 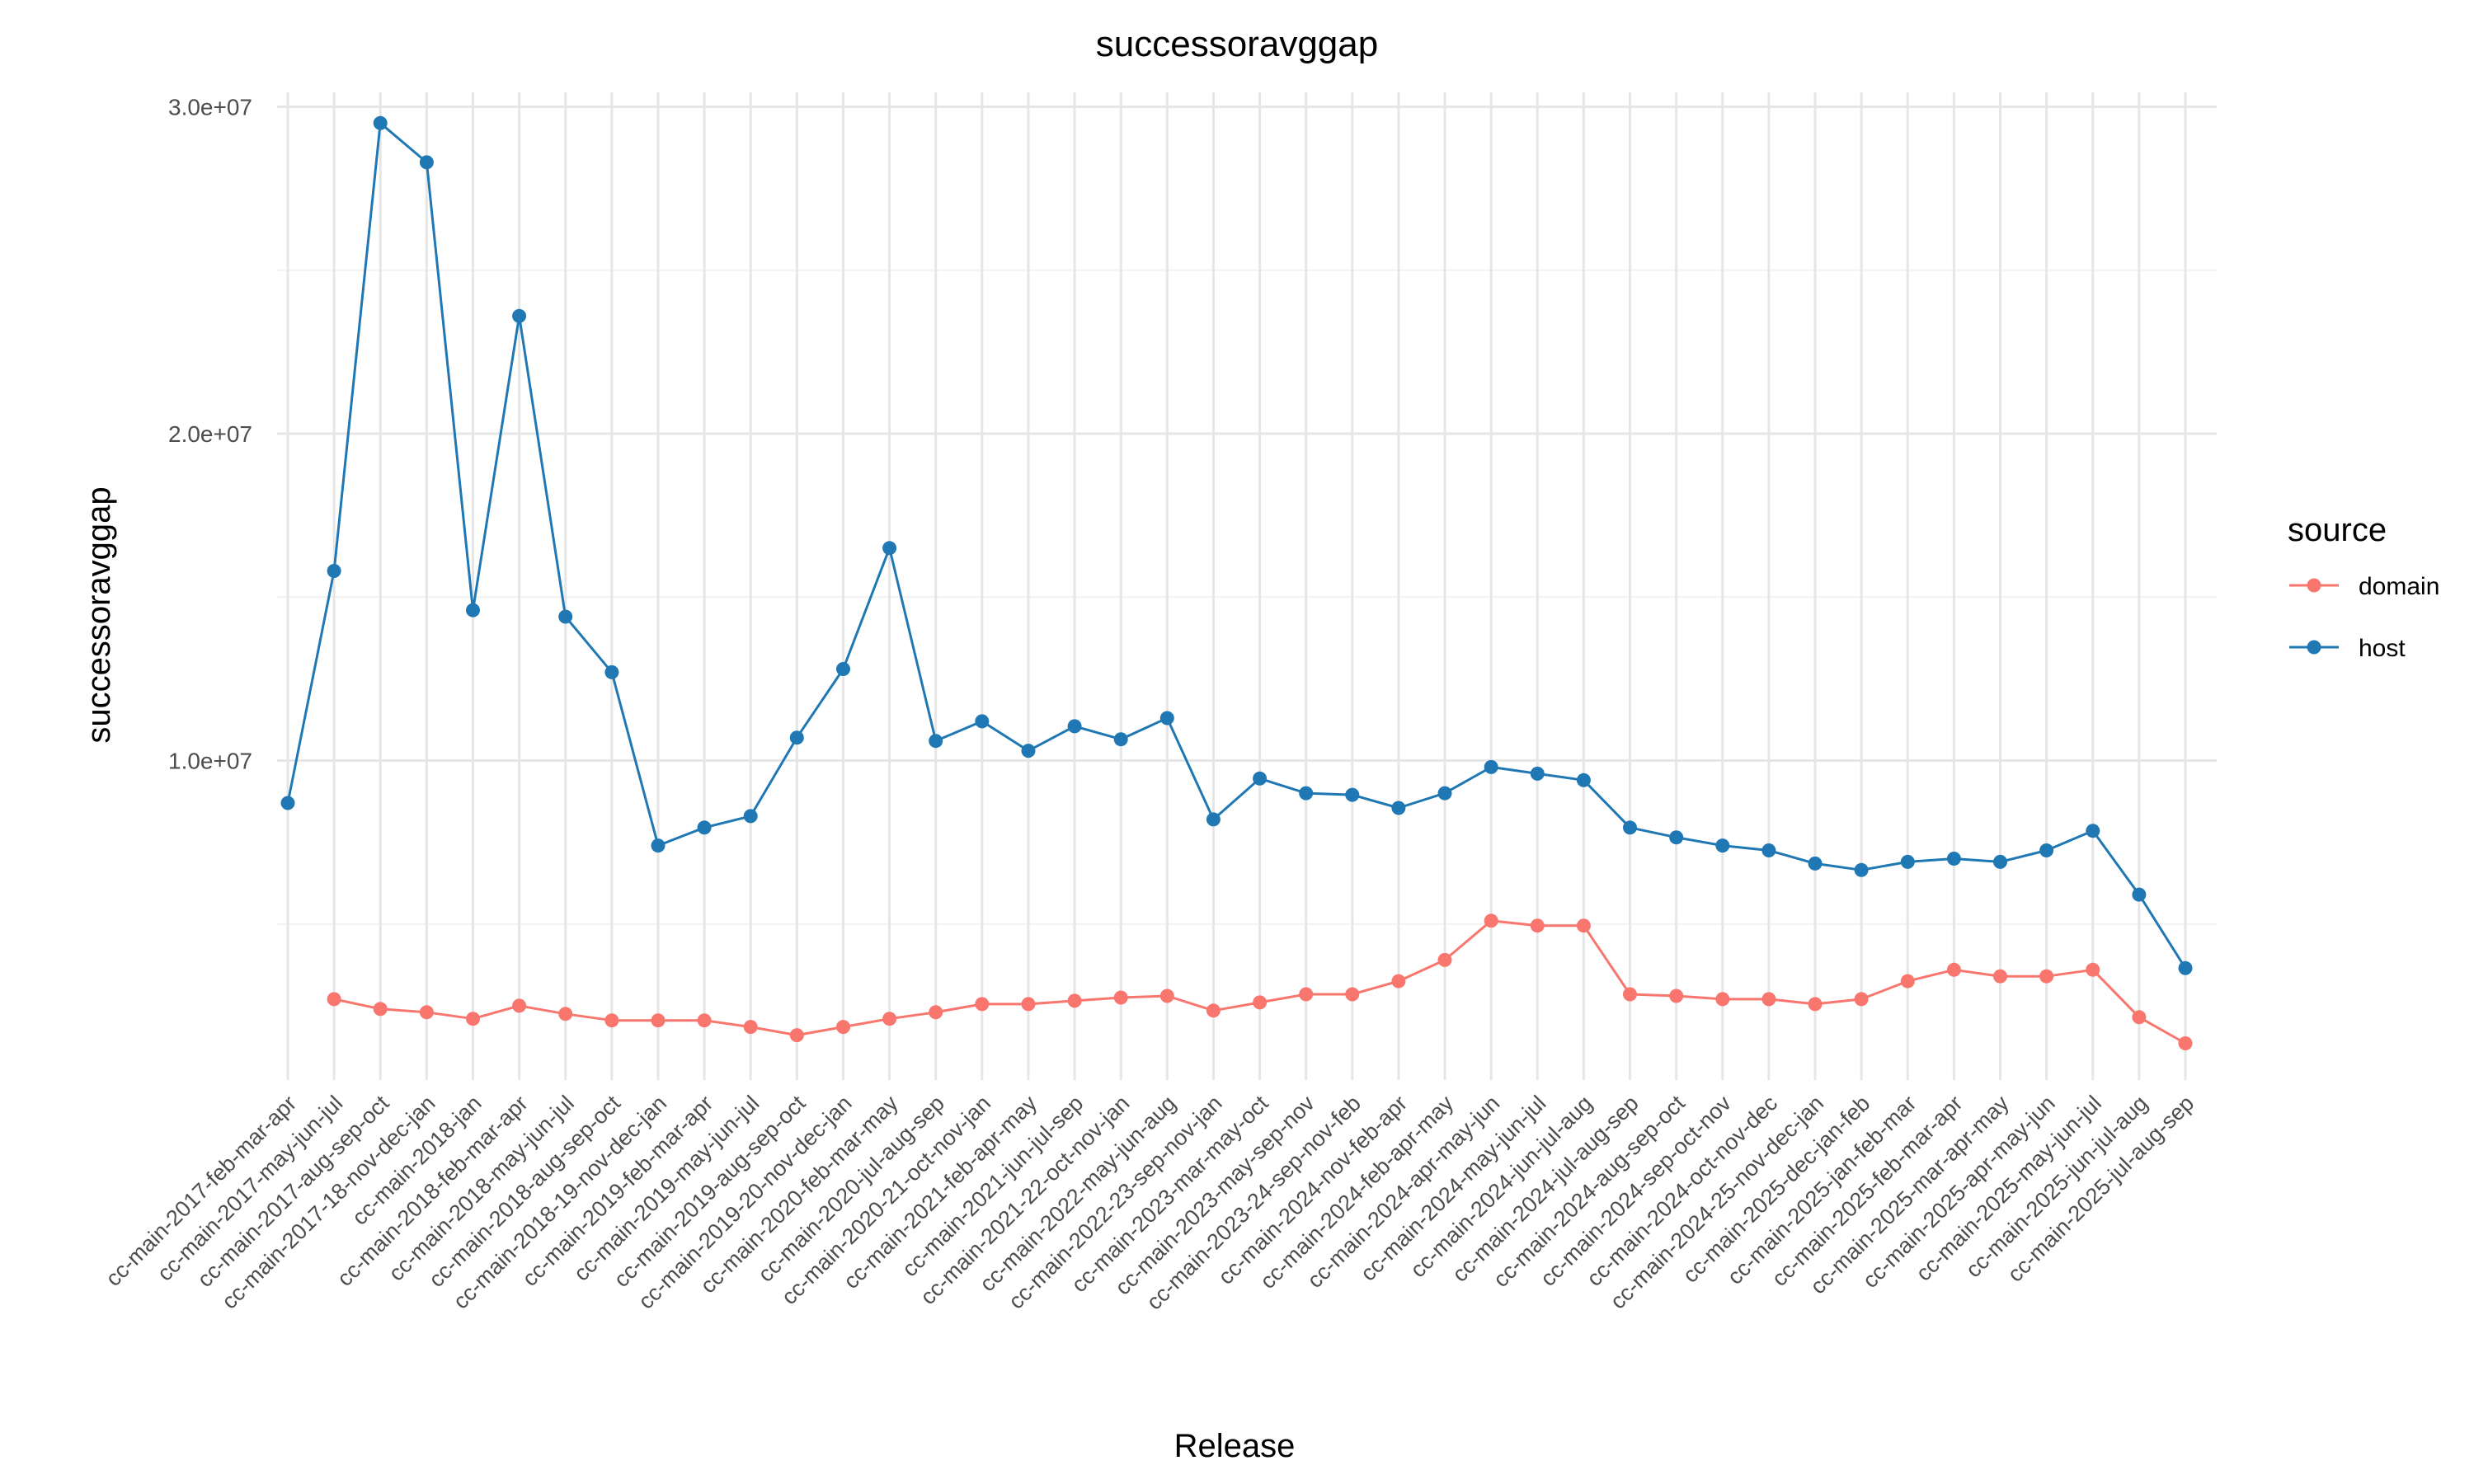 I want to click on y-axis-ticks: 1.0e+07 2.0e+07 3.0e+07, so click(x=210, y=435).